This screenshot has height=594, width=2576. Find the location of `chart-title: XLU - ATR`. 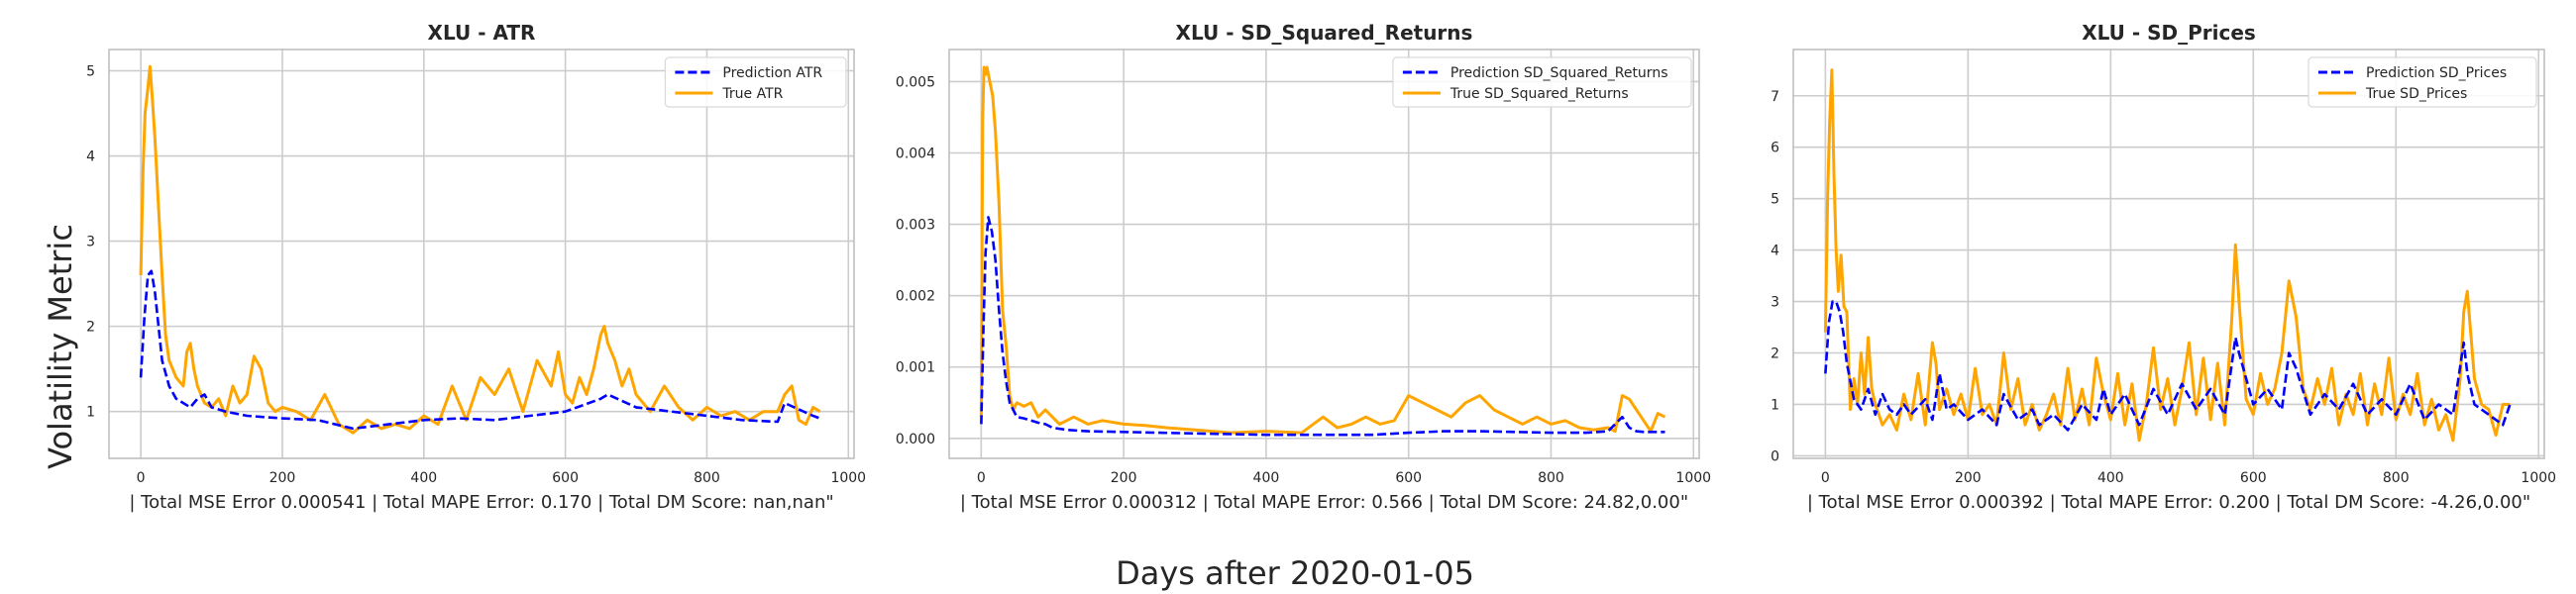

chart-title: XLU - ATR is located at coordinates (482, 33).